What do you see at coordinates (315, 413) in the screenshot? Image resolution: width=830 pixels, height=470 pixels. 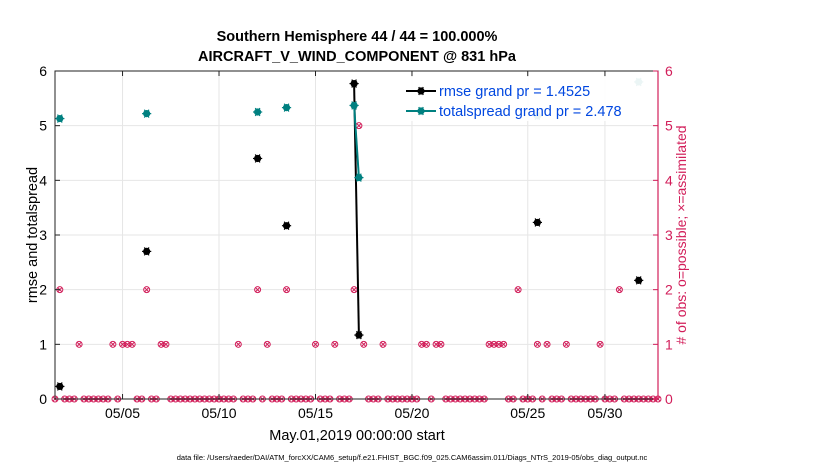 I see `x-tick-label: 05/15` at bounding box center [315, 413].